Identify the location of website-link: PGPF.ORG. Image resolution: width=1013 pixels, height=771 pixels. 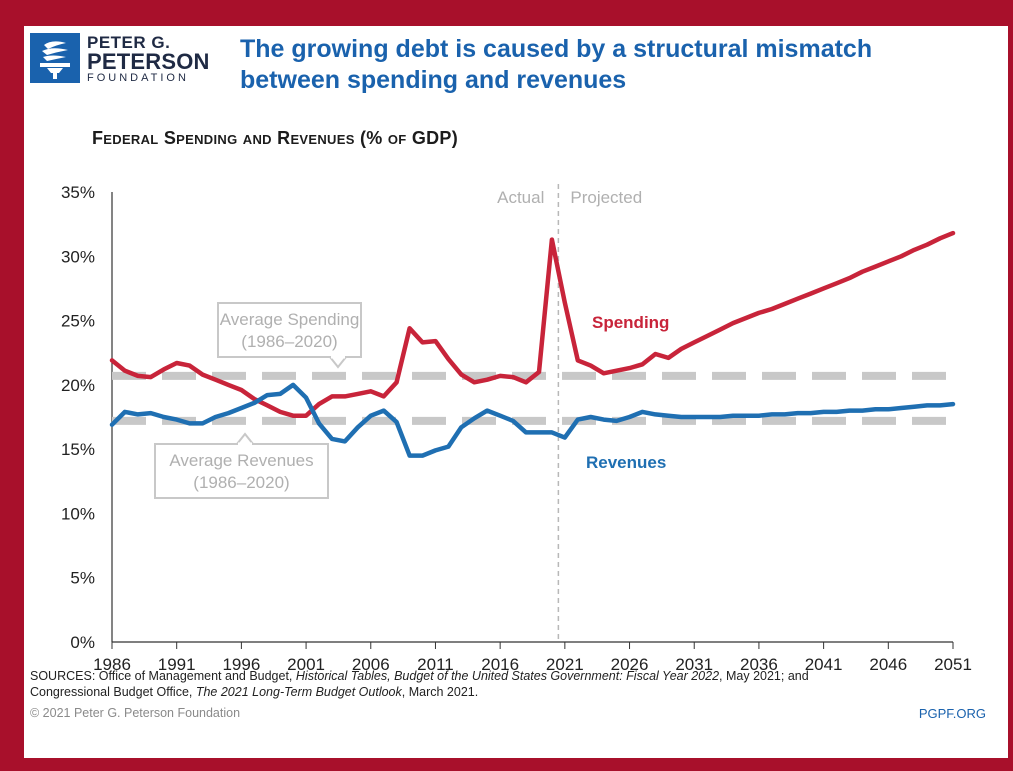
(952, 713).